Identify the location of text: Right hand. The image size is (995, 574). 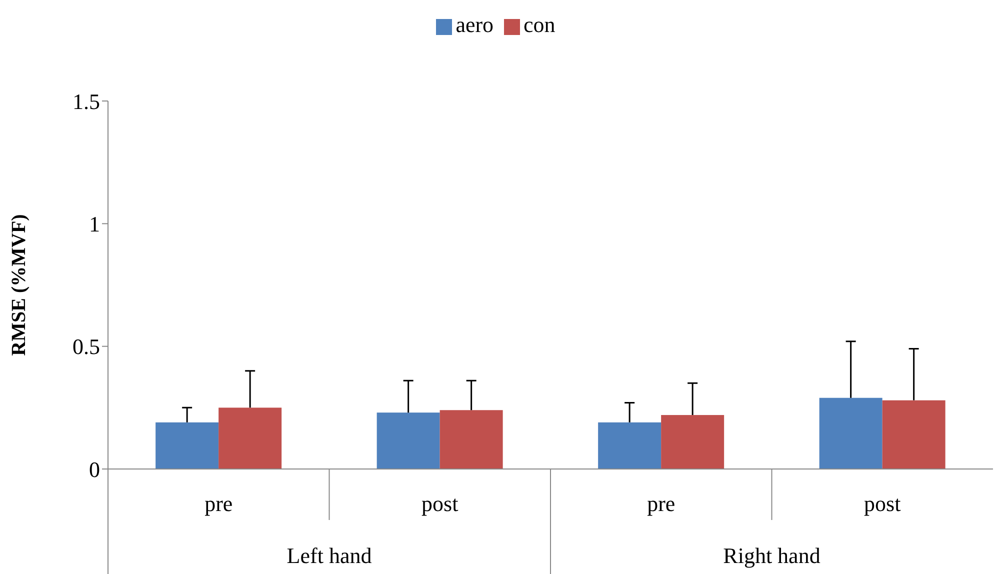
(771, 555).